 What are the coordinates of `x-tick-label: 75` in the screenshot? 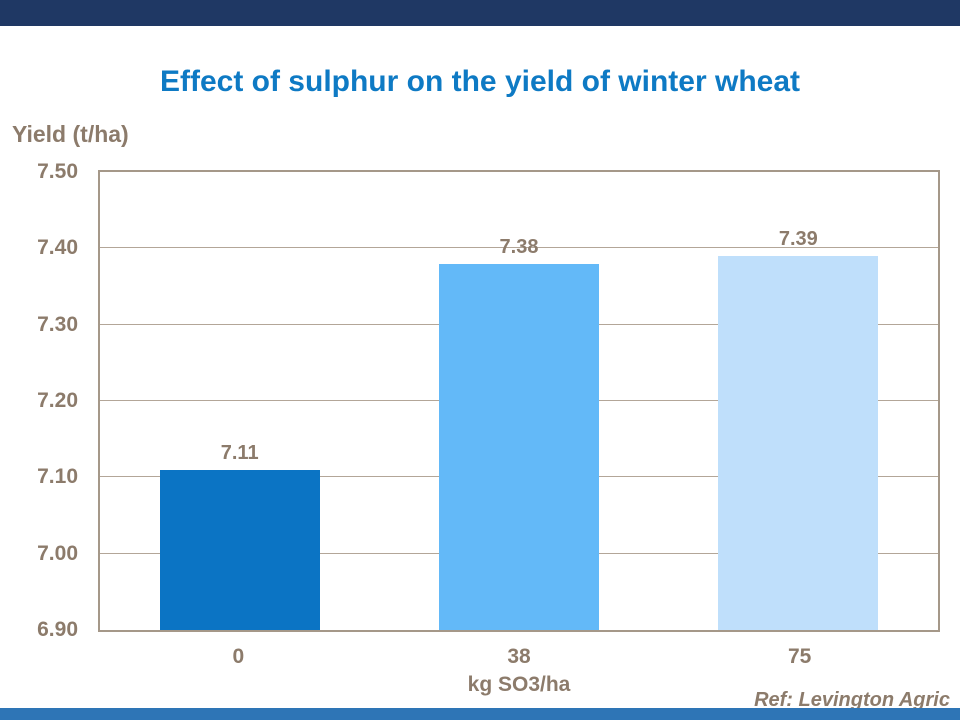 It's located at (800, 656).